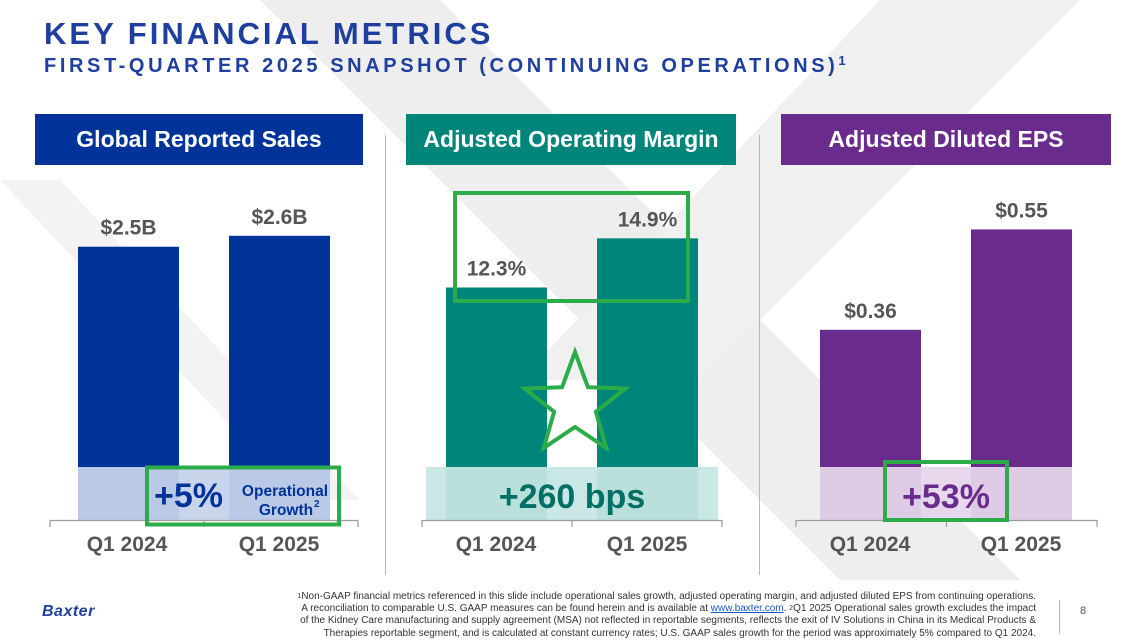  I want to click on margin-panel-header: Adjusted Operating Margin, so click(571, 139).